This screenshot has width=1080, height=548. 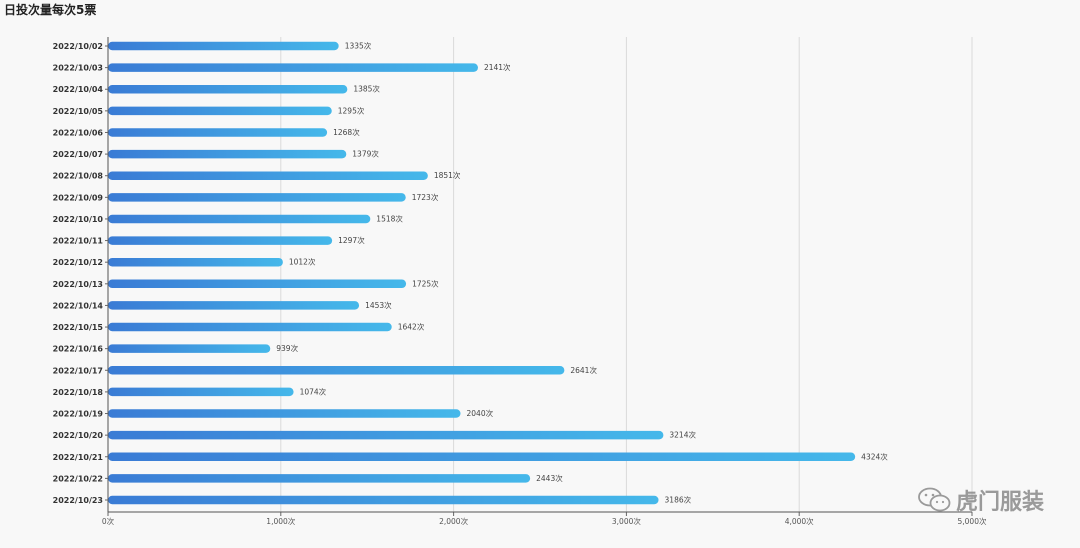 I want to click on x-tick-label: 5,000次, so click(x=972, y=521).